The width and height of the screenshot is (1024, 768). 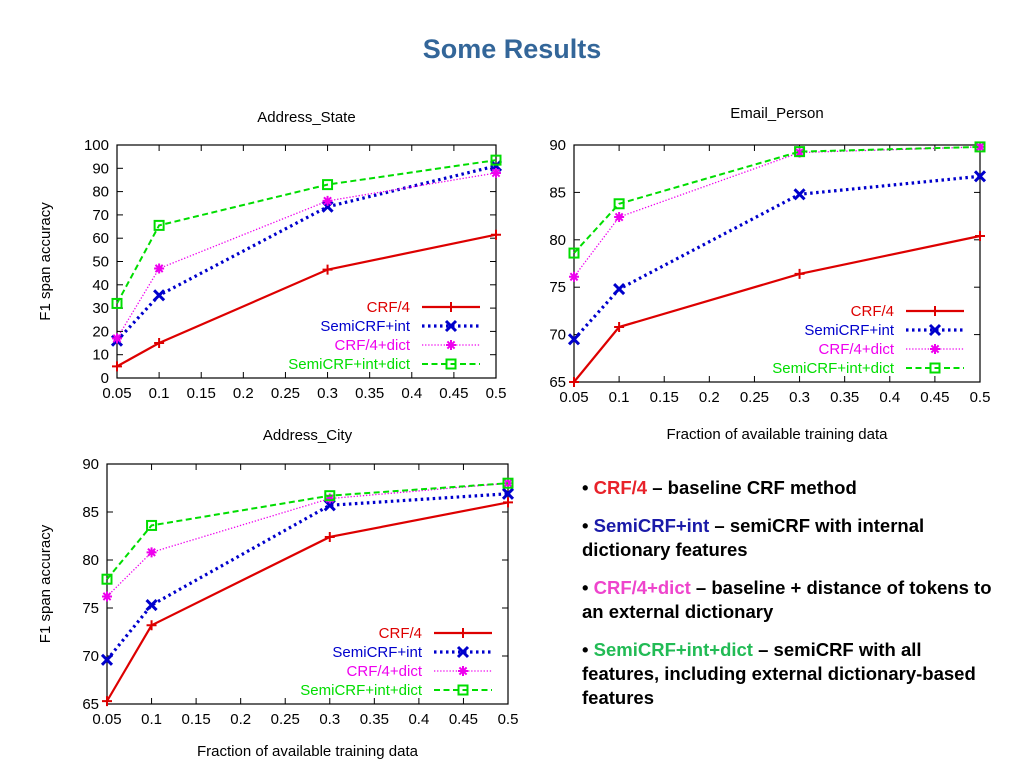 What do you see at coordinates (463, 719) in the screenshot?
I see `x-tick-label: 0.45` at bounding box center [463, 719].